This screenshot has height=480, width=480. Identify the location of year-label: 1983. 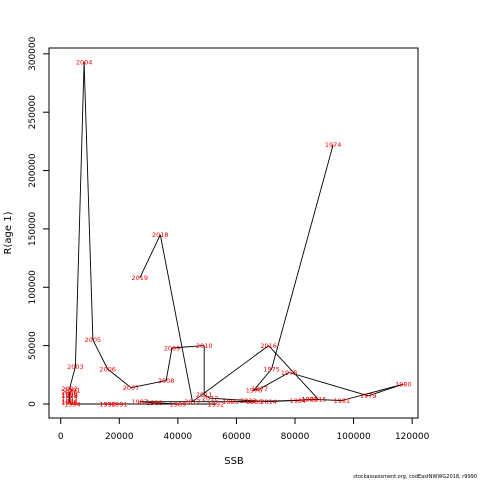
(309, 400).